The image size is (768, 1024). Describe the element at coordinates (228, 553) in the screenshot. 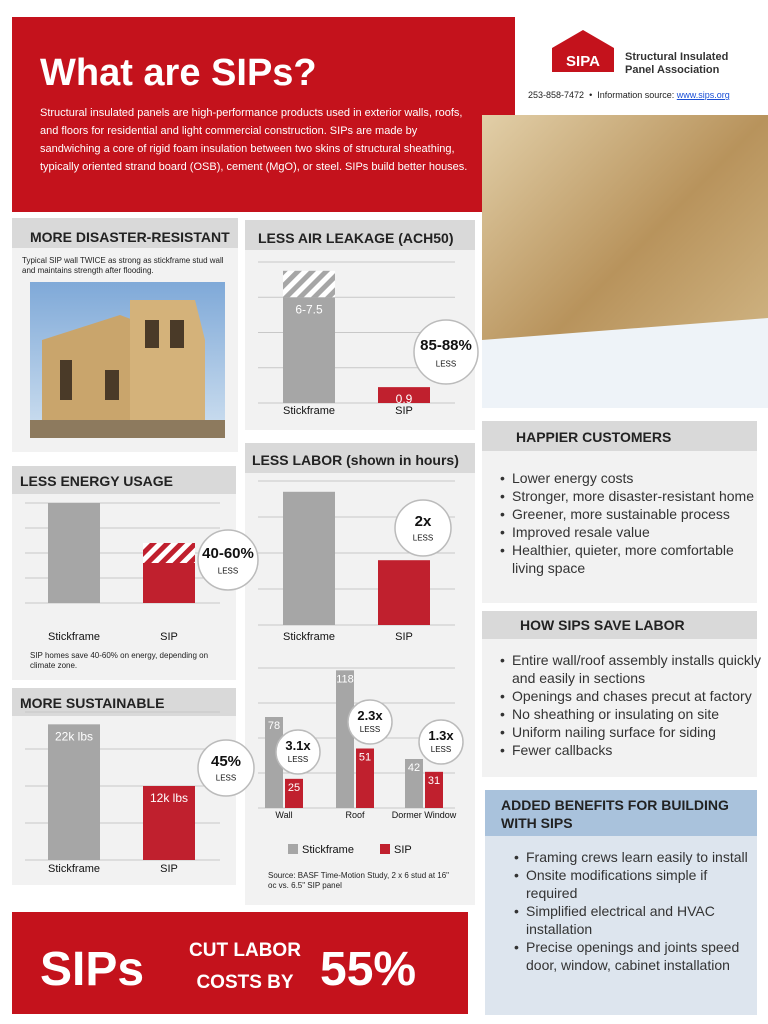

I see `badge-value: 40-60%` at that location.